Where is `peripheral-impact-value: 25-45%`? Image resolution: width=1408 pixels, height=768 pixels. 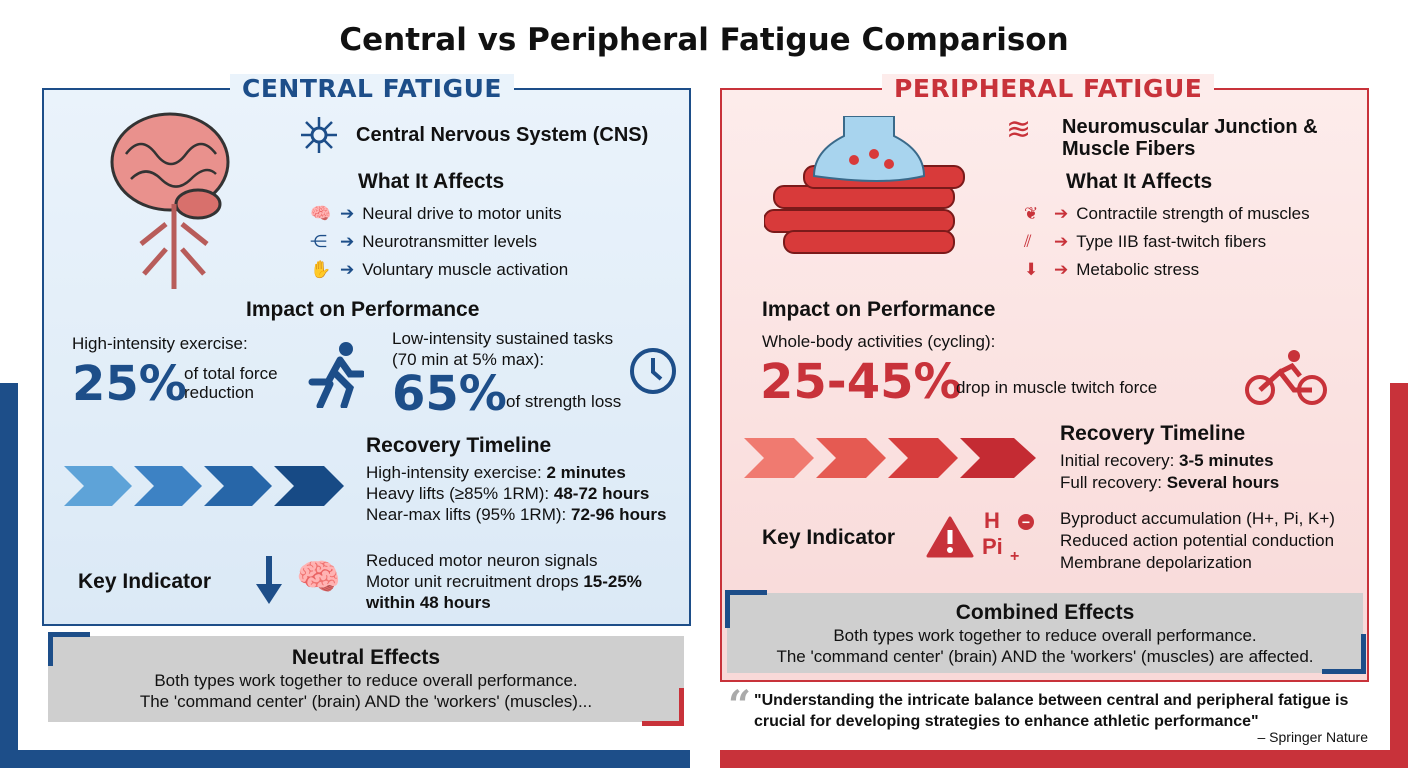
peripheral-impact-value: 25-45% is located at coordinates (861, 382).